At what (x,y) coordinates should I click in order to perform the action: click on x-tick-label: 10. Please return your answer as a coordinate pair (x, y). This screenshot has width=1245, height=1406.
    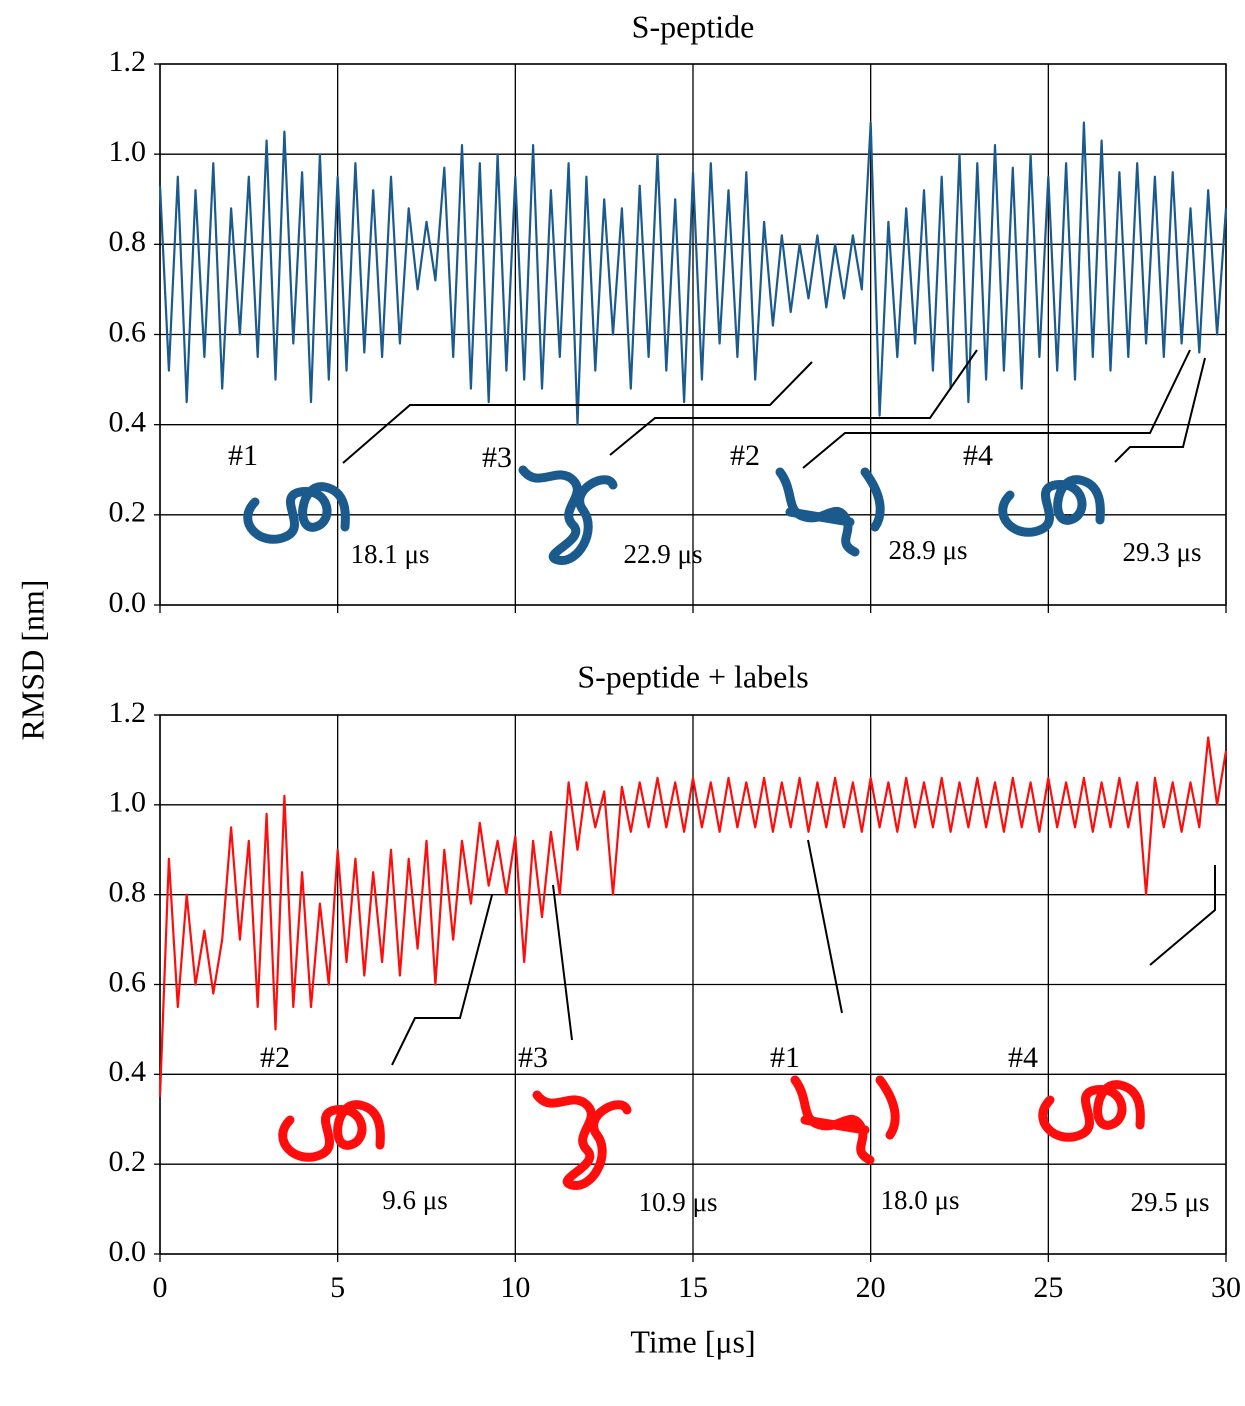
    Looking at the image, I should click on (515, 1287).